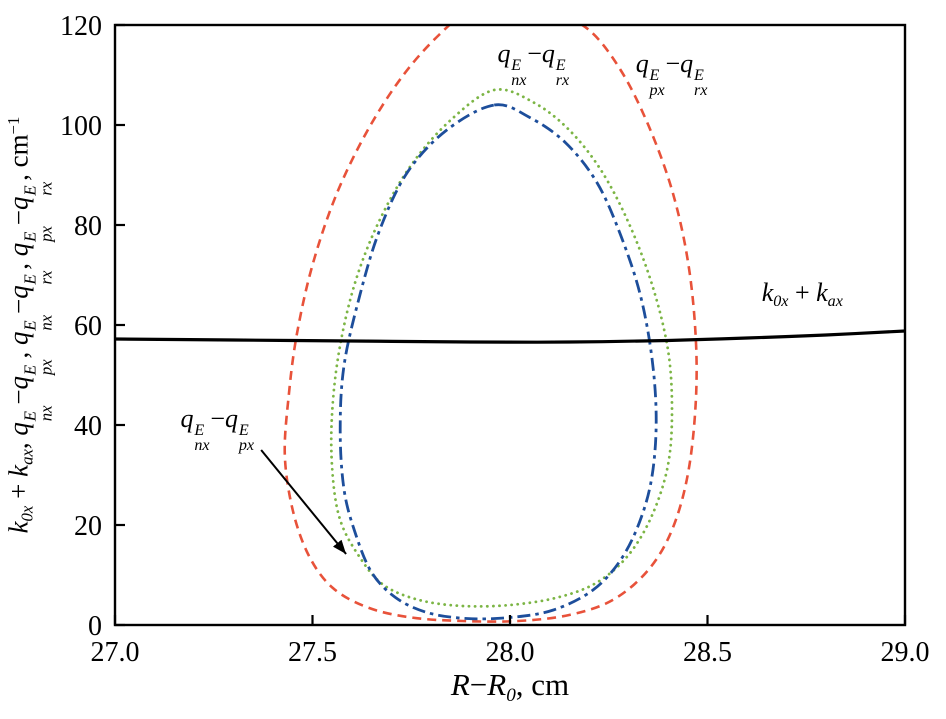 Image resolution: width=946 pixels, height=719 pixels. Describe the element at coordinates (905, 652) in the screenshot. I see `x-tick-label: 29.0` at that location.